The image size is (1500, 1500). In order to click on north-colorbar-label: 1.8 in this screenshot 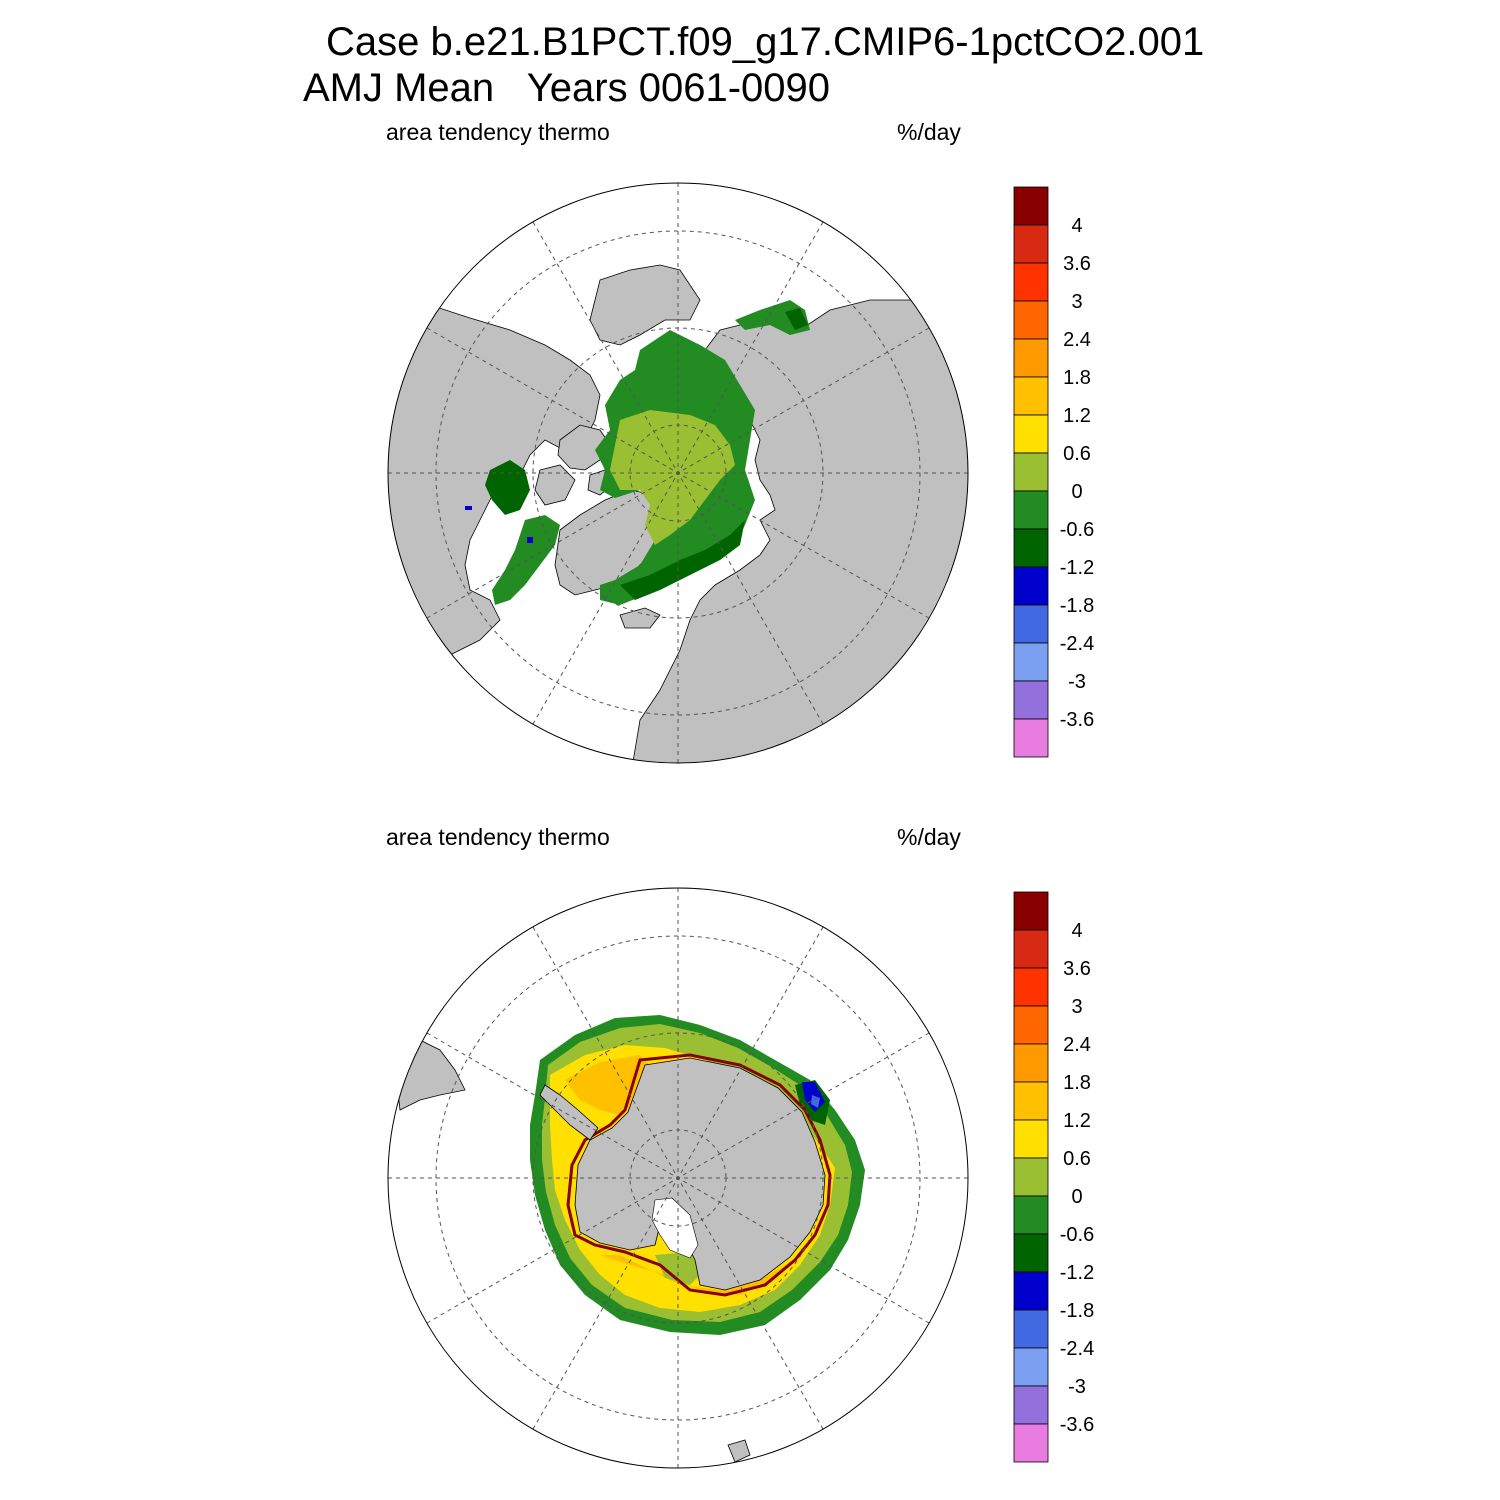, I will do `click(1077, 378)`.